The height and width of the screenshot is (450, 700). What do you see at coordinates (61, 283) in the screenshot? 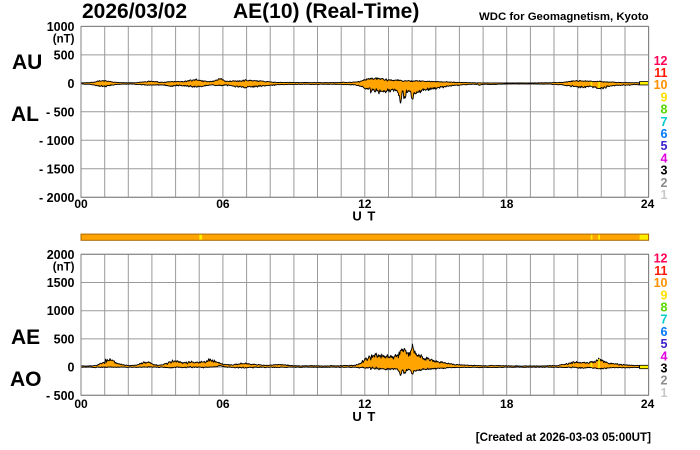
I see `svg-text: 1500` at bounding box center [61, 283].